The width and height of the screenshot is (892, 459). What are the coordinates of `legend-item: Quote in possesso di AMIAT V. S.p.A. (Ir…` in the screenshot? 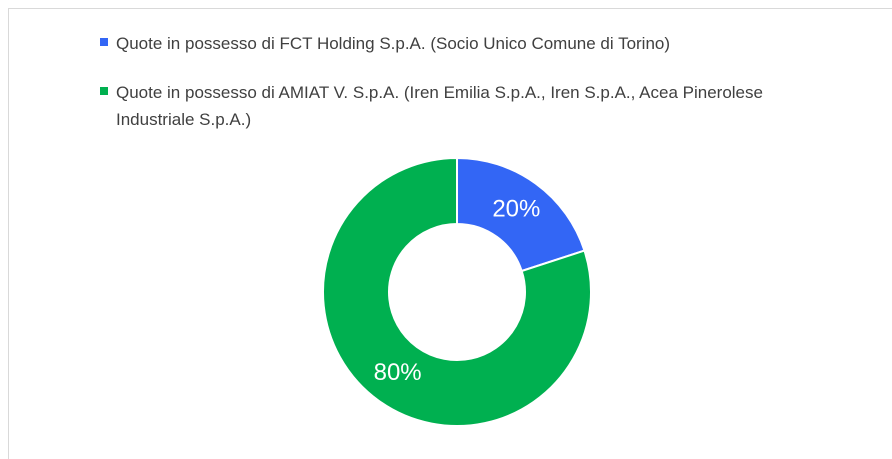 It's located at (460, 106).